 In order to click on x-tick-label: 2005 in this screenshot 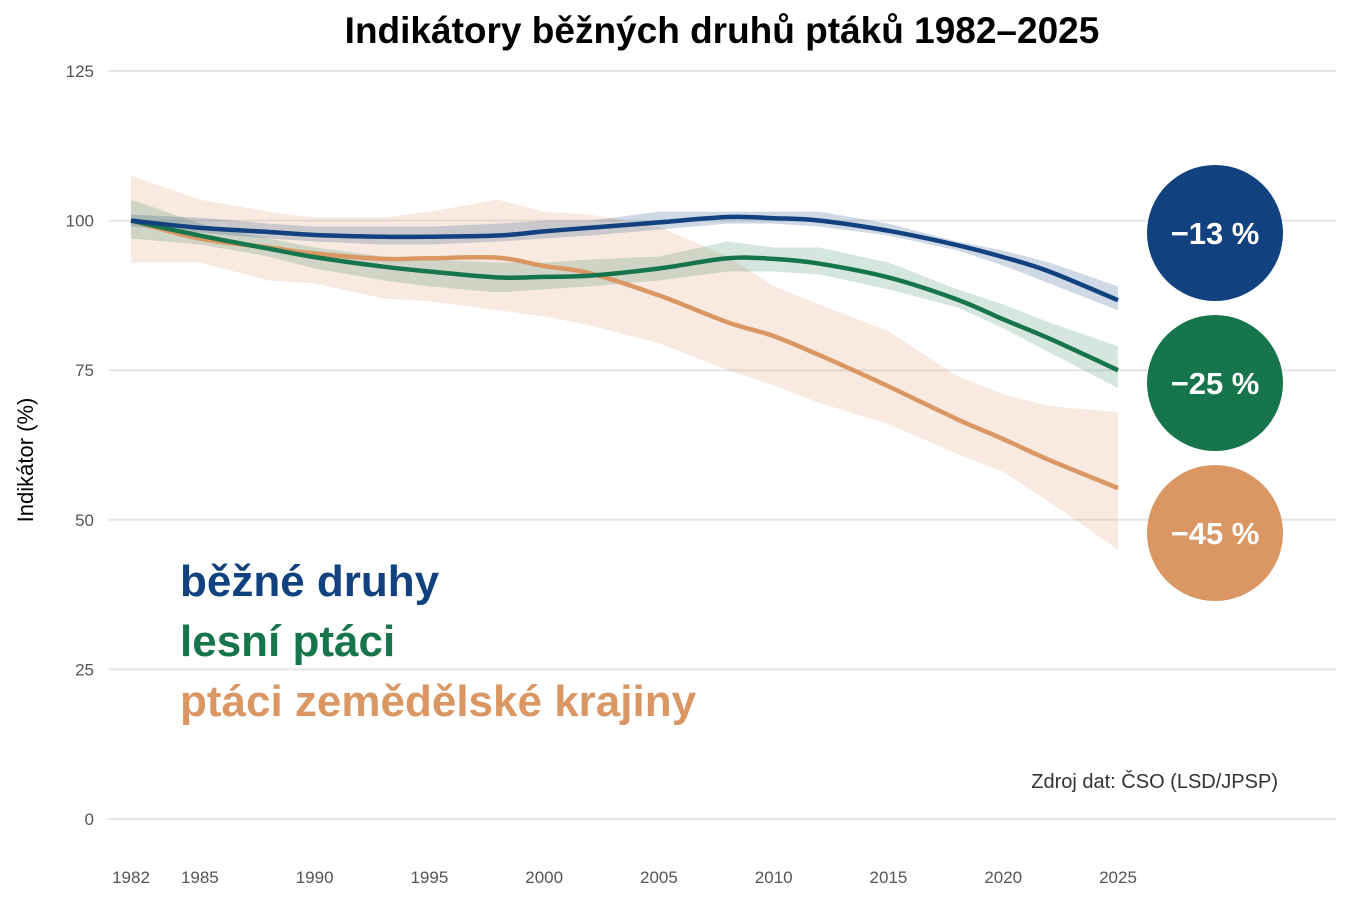, I will do `click(659, 877)`.